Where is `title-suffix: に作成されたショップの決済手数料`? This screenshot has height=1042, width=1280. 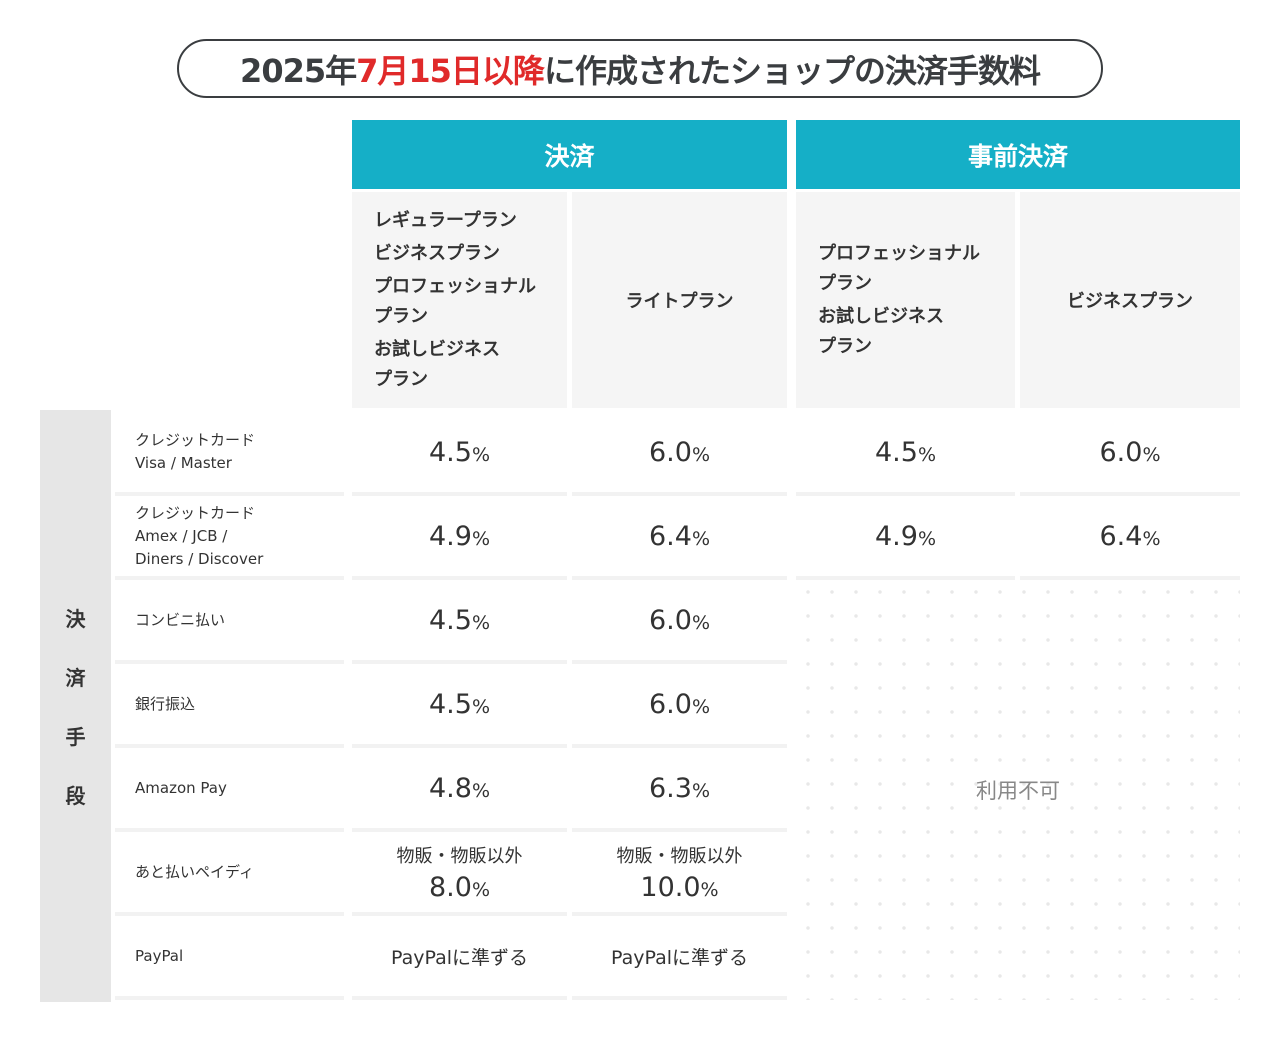
title-suffix: に作成されたショップの決済手数料 is located at coordinates (792, 70).